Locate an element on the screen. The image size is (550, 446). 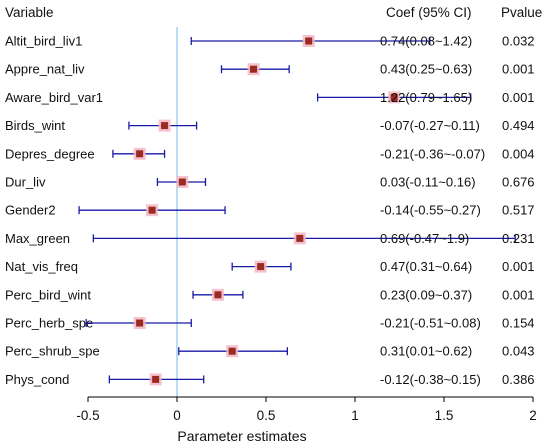
row-ci-text: 0.47(0.31~0.64) is located at coordinates (426, 266).